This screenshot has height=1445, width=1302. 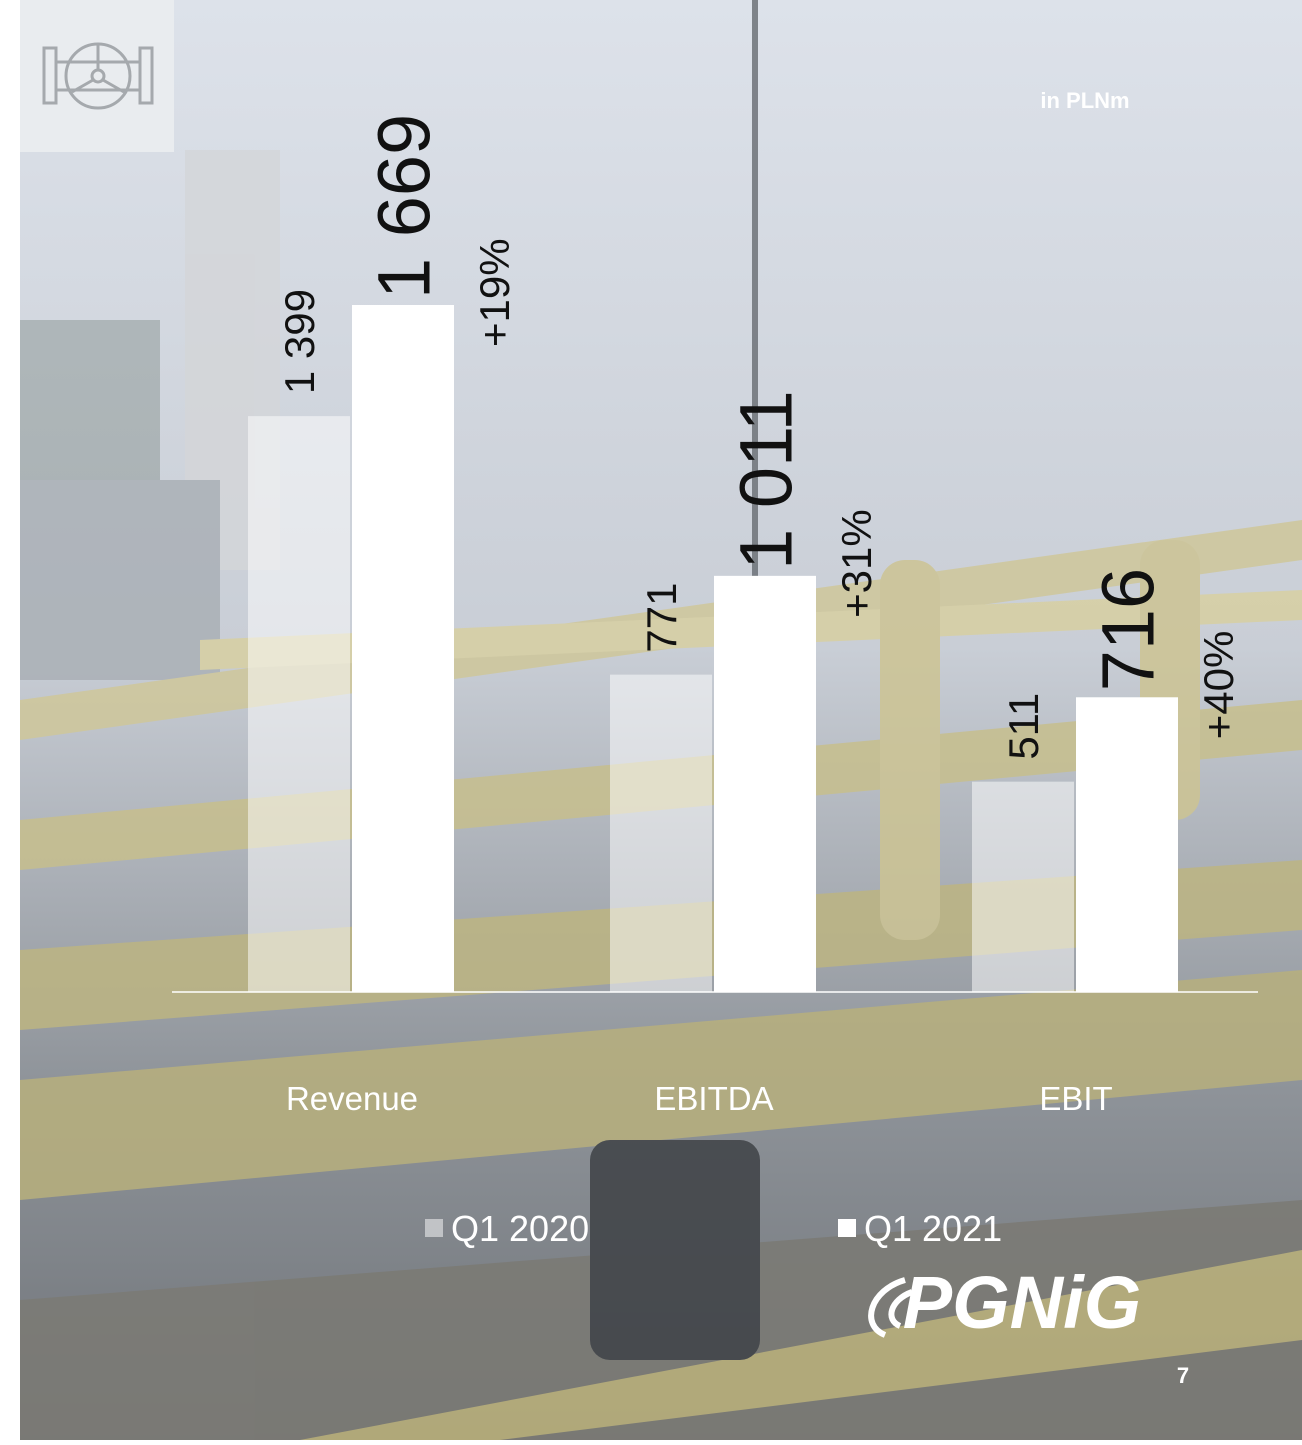 I want to click on logo-flame, so click(x=891, y=1307).